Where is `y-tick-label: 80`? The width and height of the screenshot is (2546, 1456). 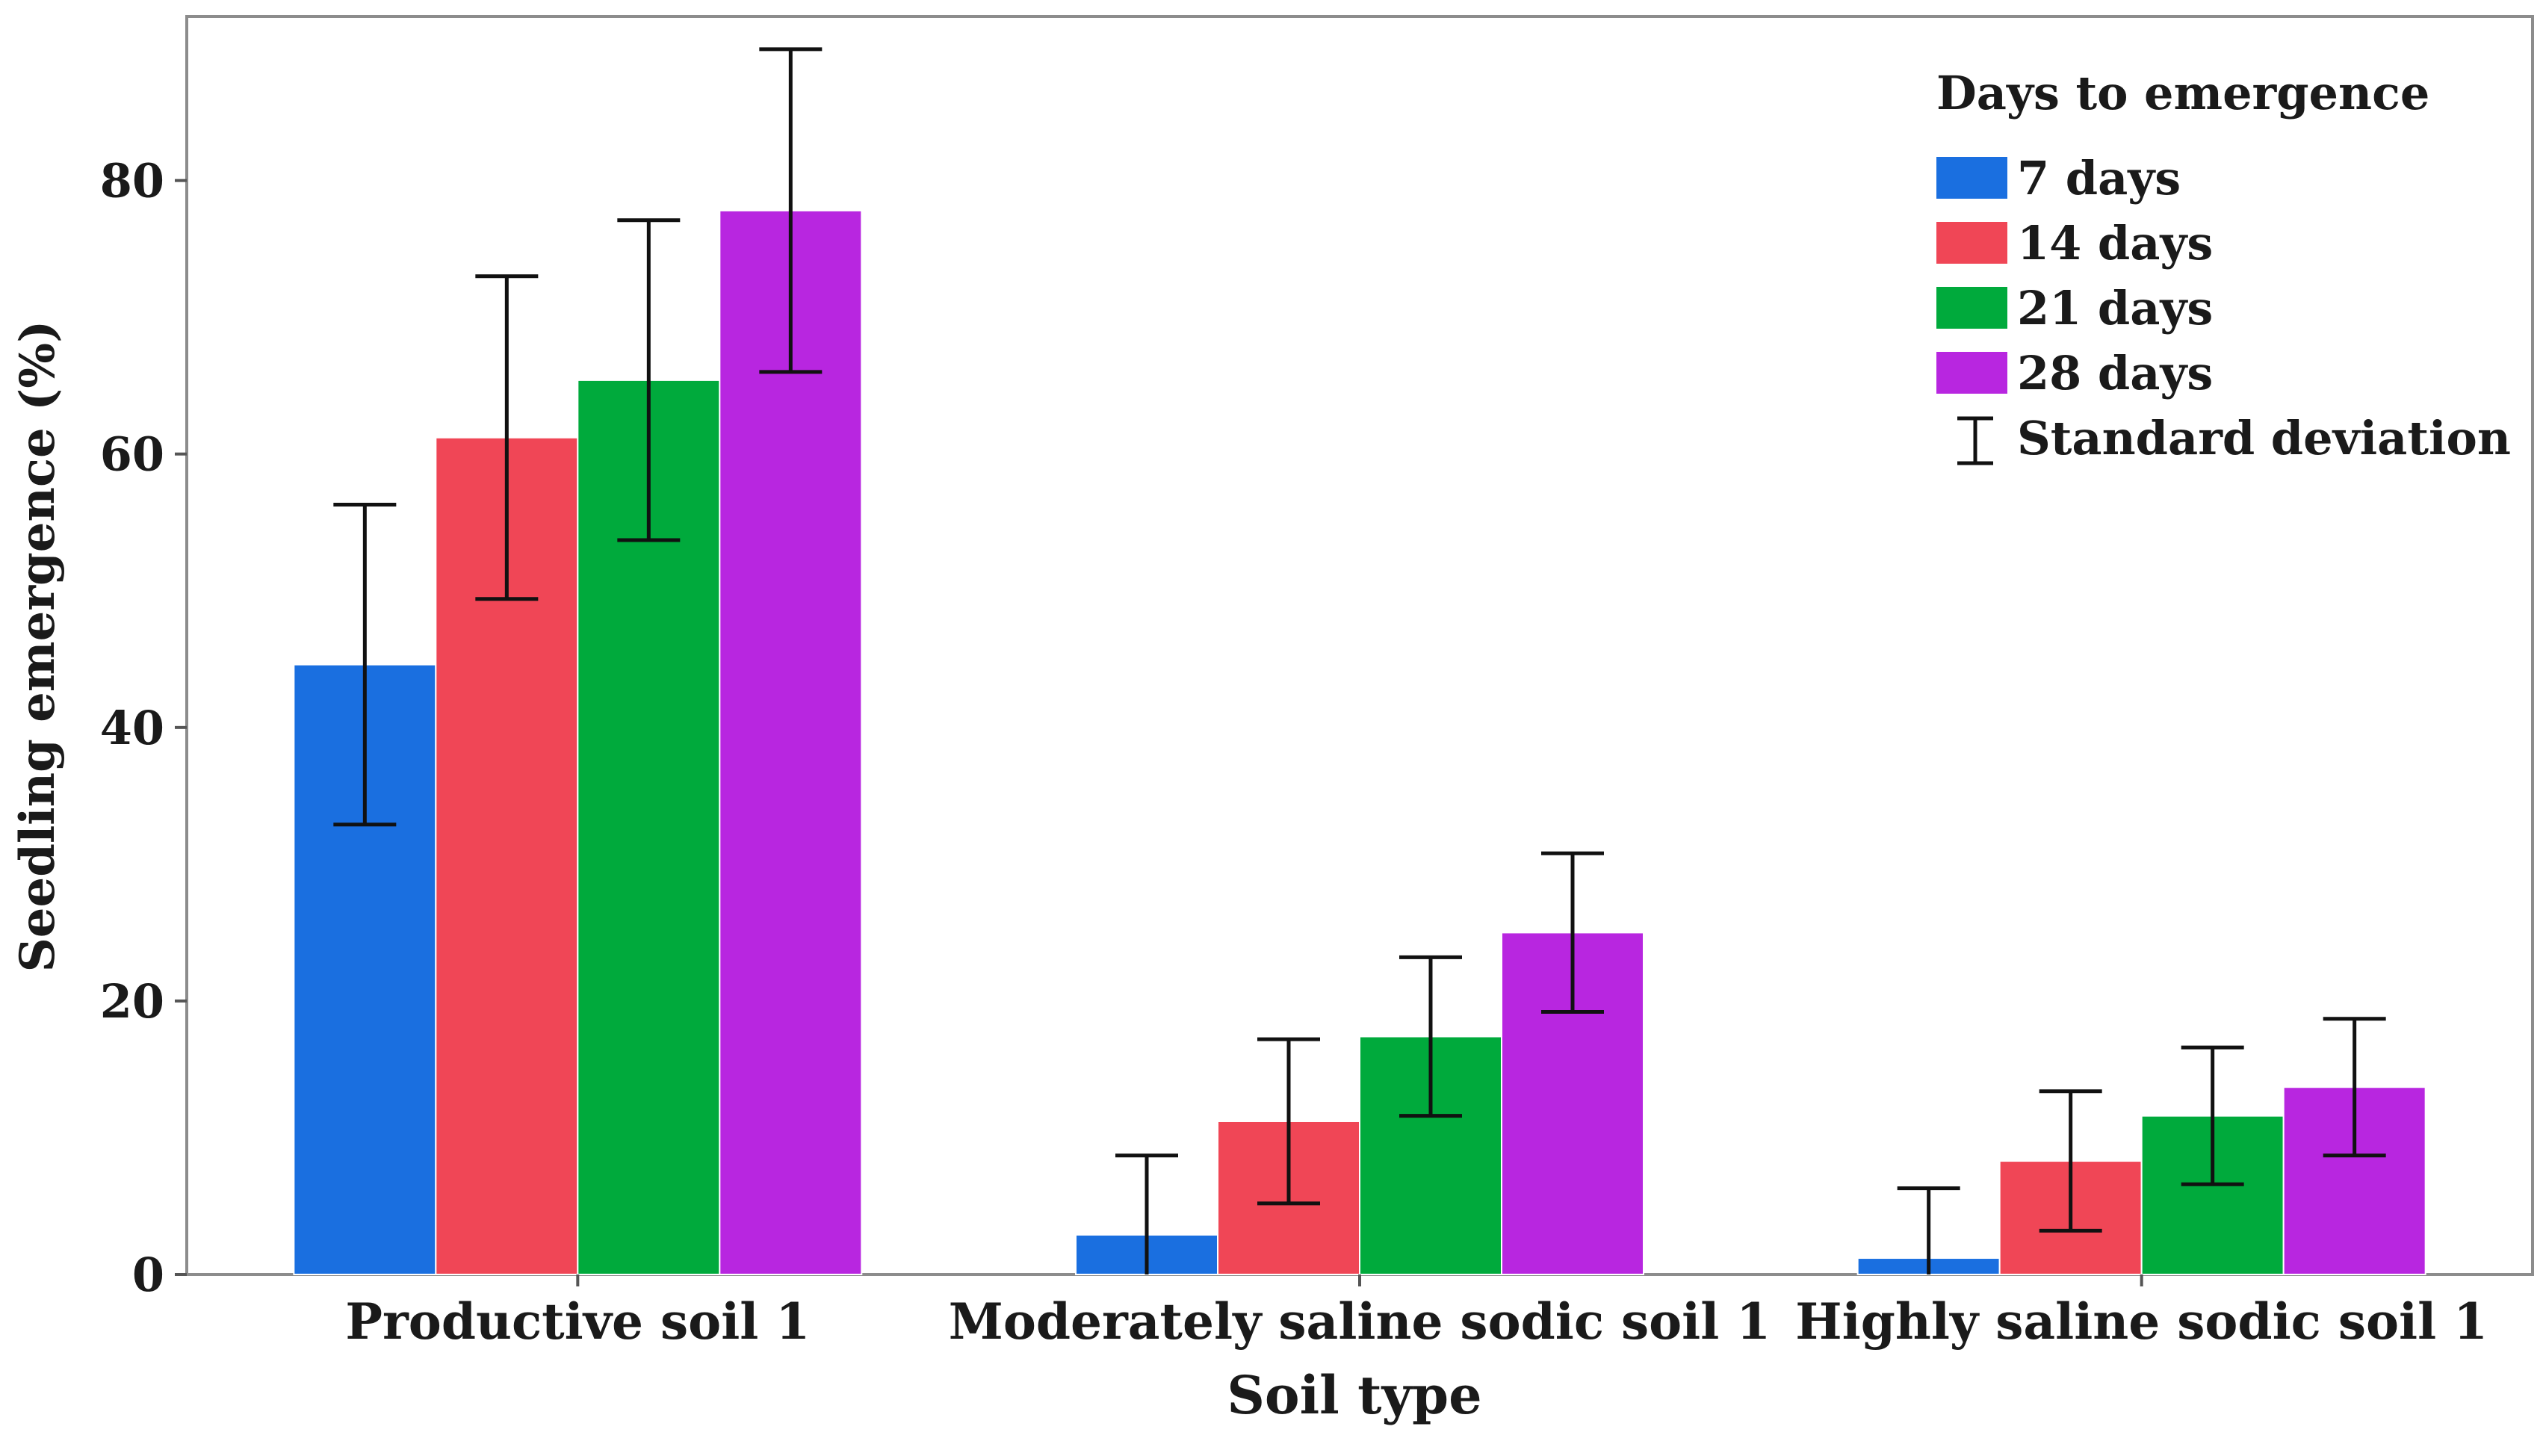 y-tick-label: 80 is located at coordinates (132, 181).